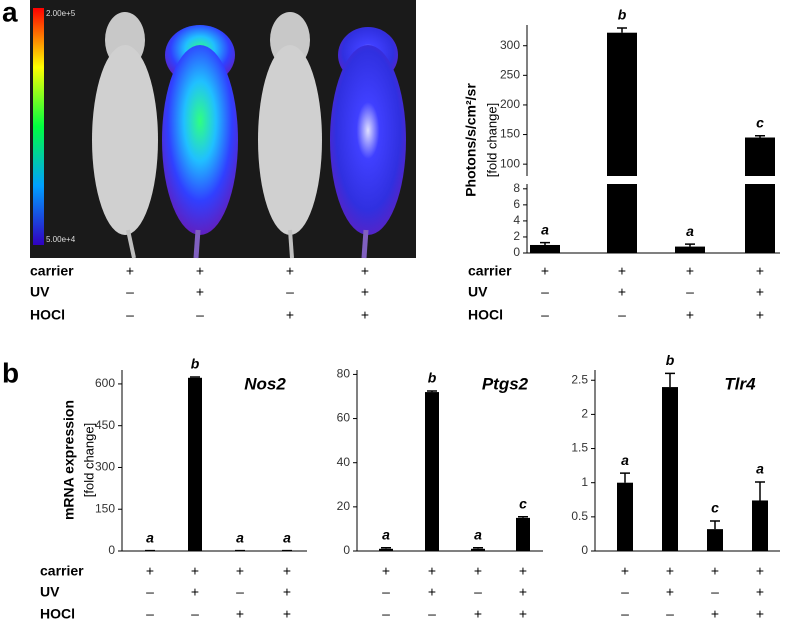  What do you see at coordinates (516, 236) in the screenshot?
I see `y-tick-label: 2` at bounding box center [516, 236].